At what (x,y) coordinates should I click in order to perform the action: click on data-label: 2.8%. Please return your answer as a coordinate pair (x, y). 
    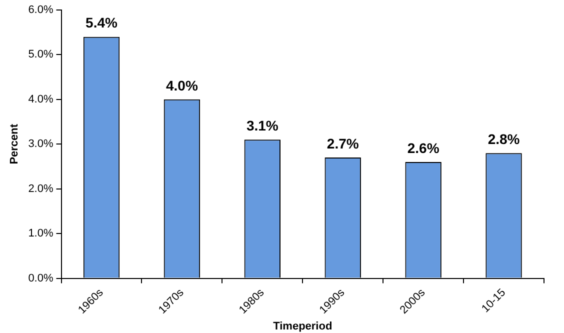
    Looking at the image, I should click on (504, 138).